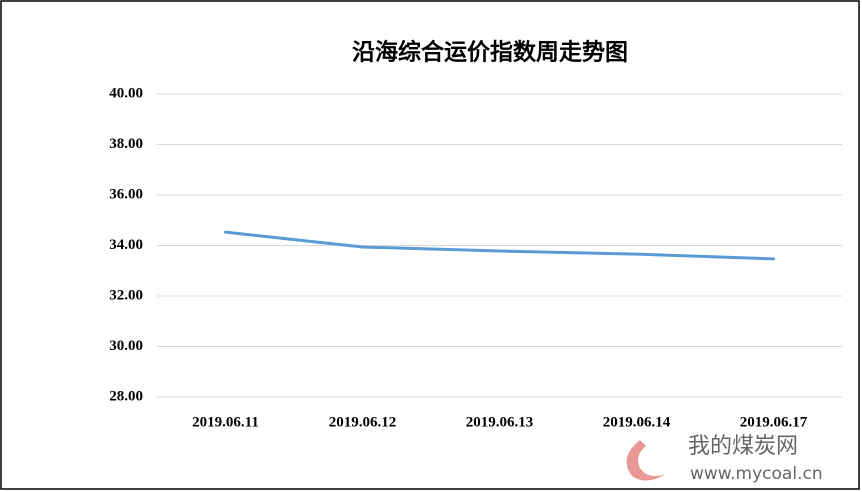  What do you see at coordinates (225, 422) in the screenshot?
I see `x-tick-label: 2019.06.11` at bounding box center [225, 422].